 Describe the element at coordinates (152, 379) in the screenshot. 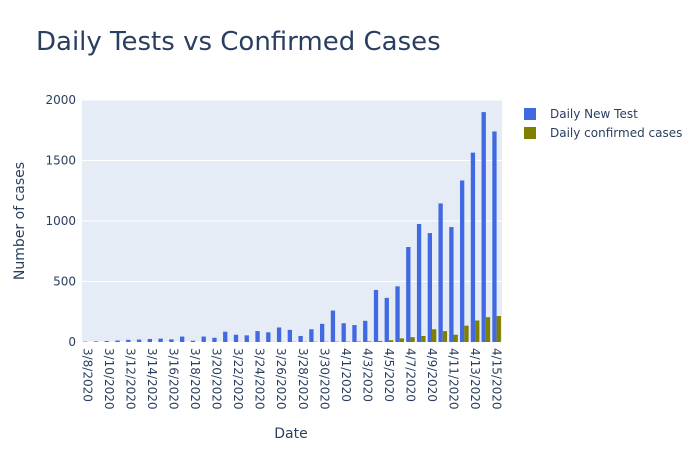

I see `x-tick-label: 3/14/2020` at that location.